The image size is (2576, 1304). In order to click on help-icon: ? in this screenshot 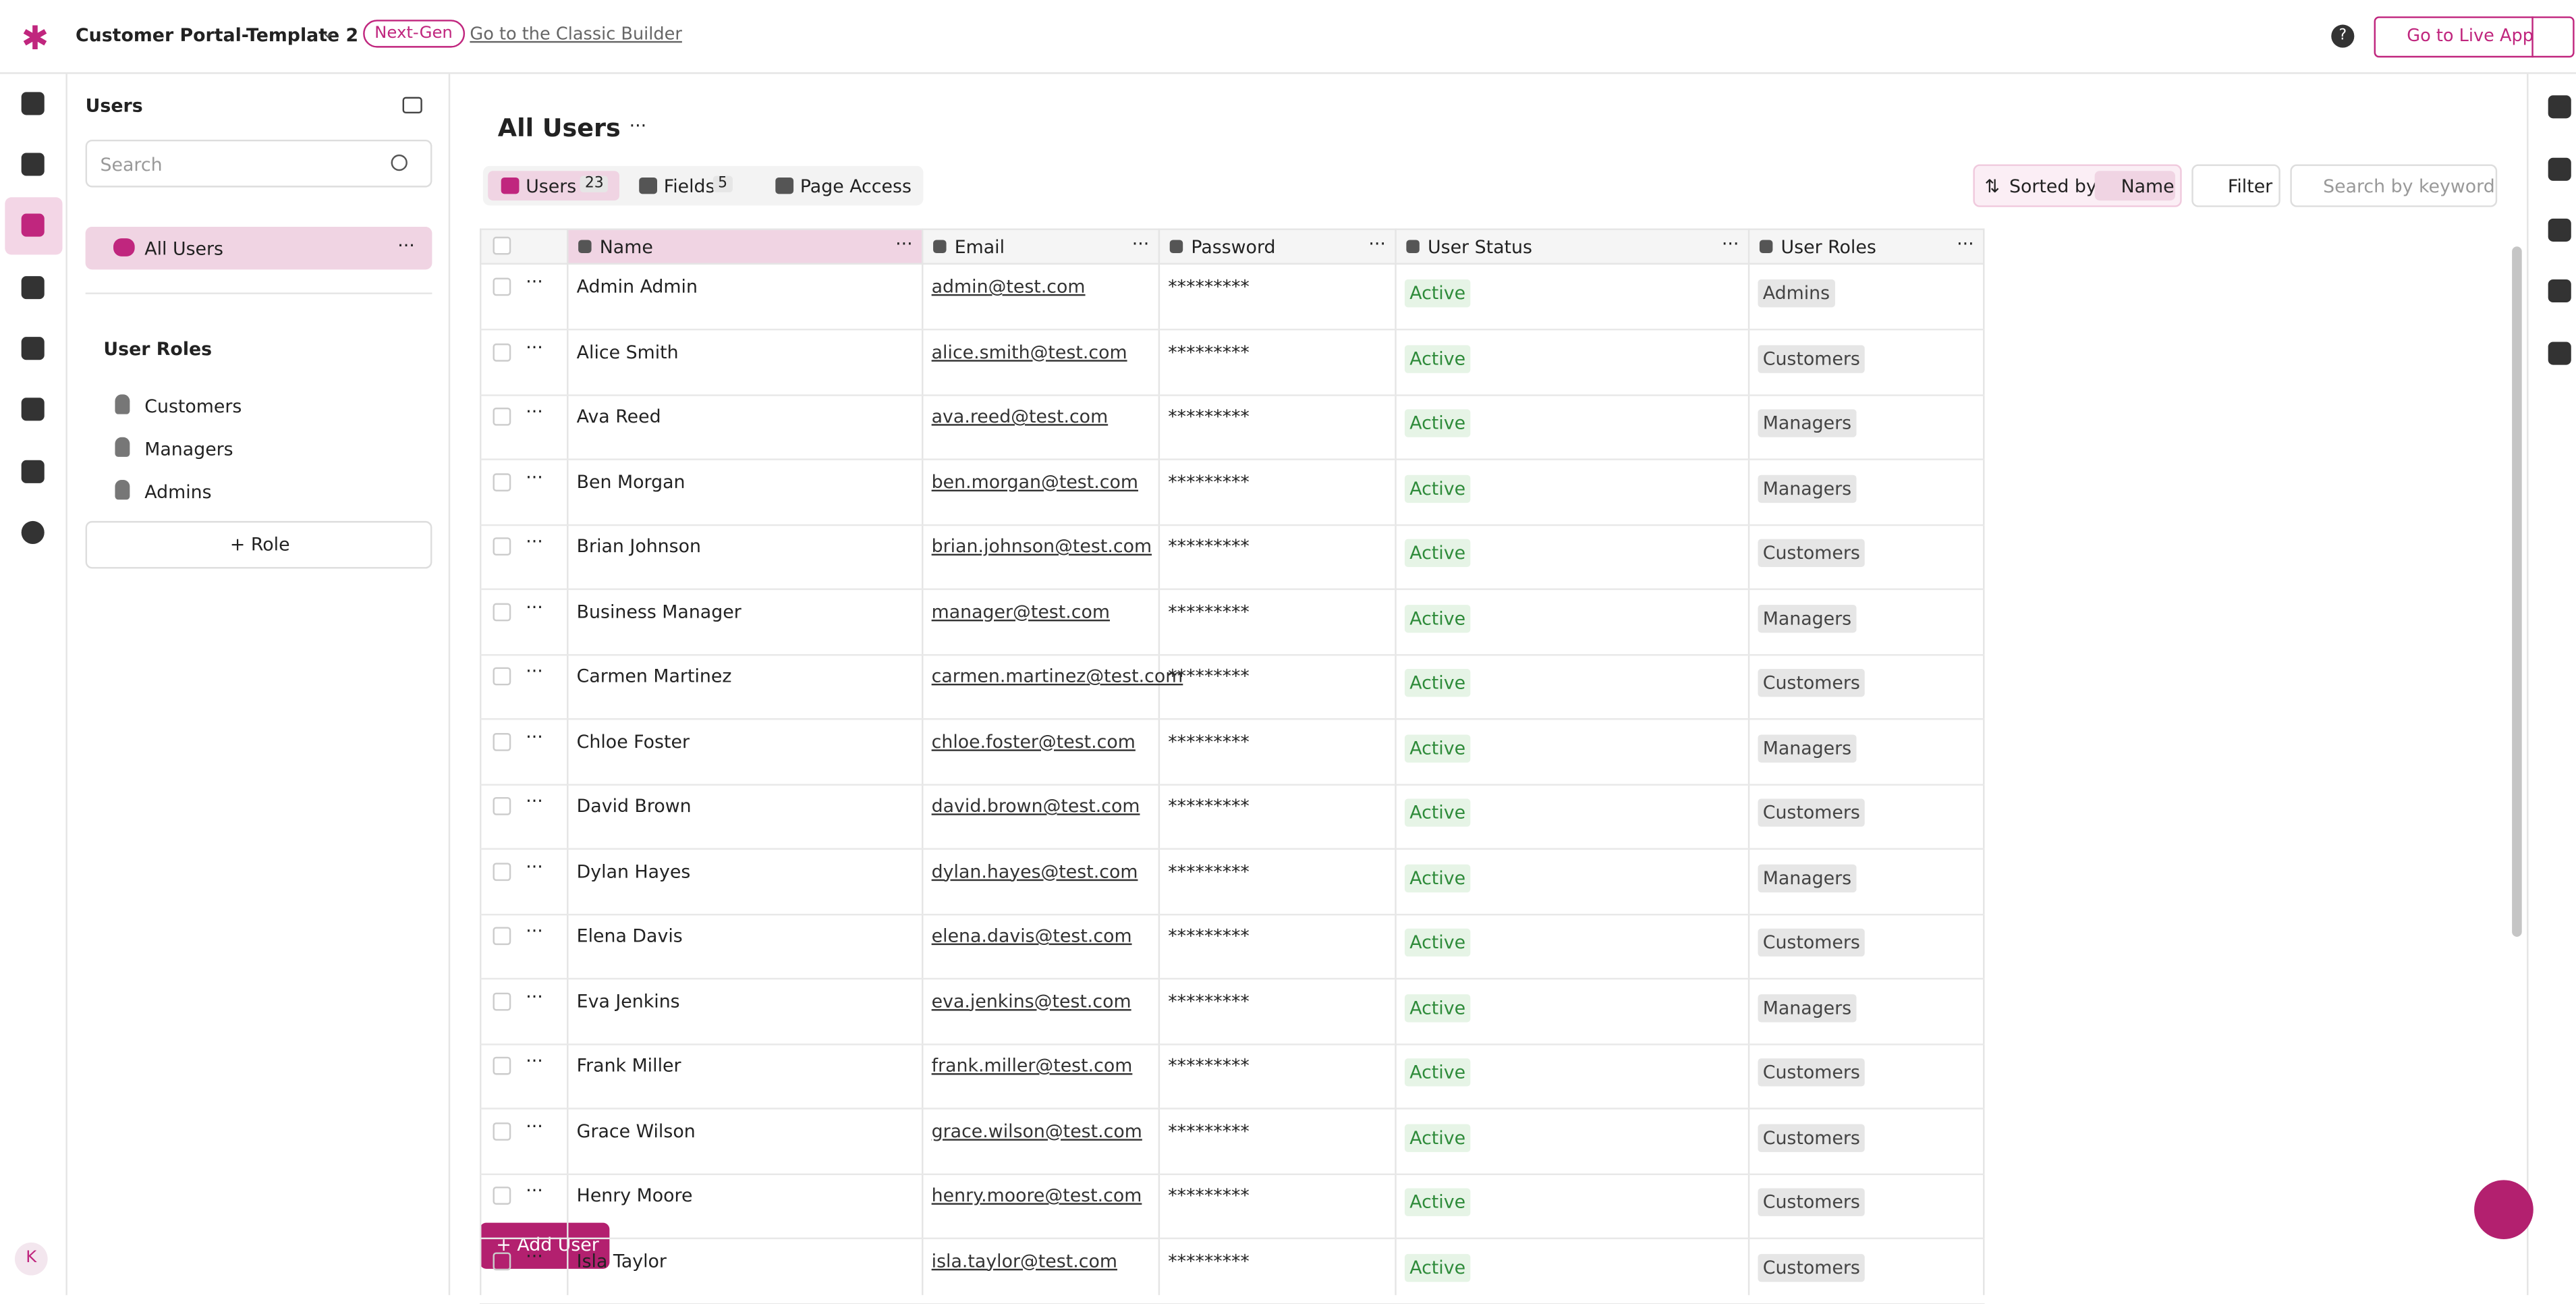, I will do `click(2343, 36)`.